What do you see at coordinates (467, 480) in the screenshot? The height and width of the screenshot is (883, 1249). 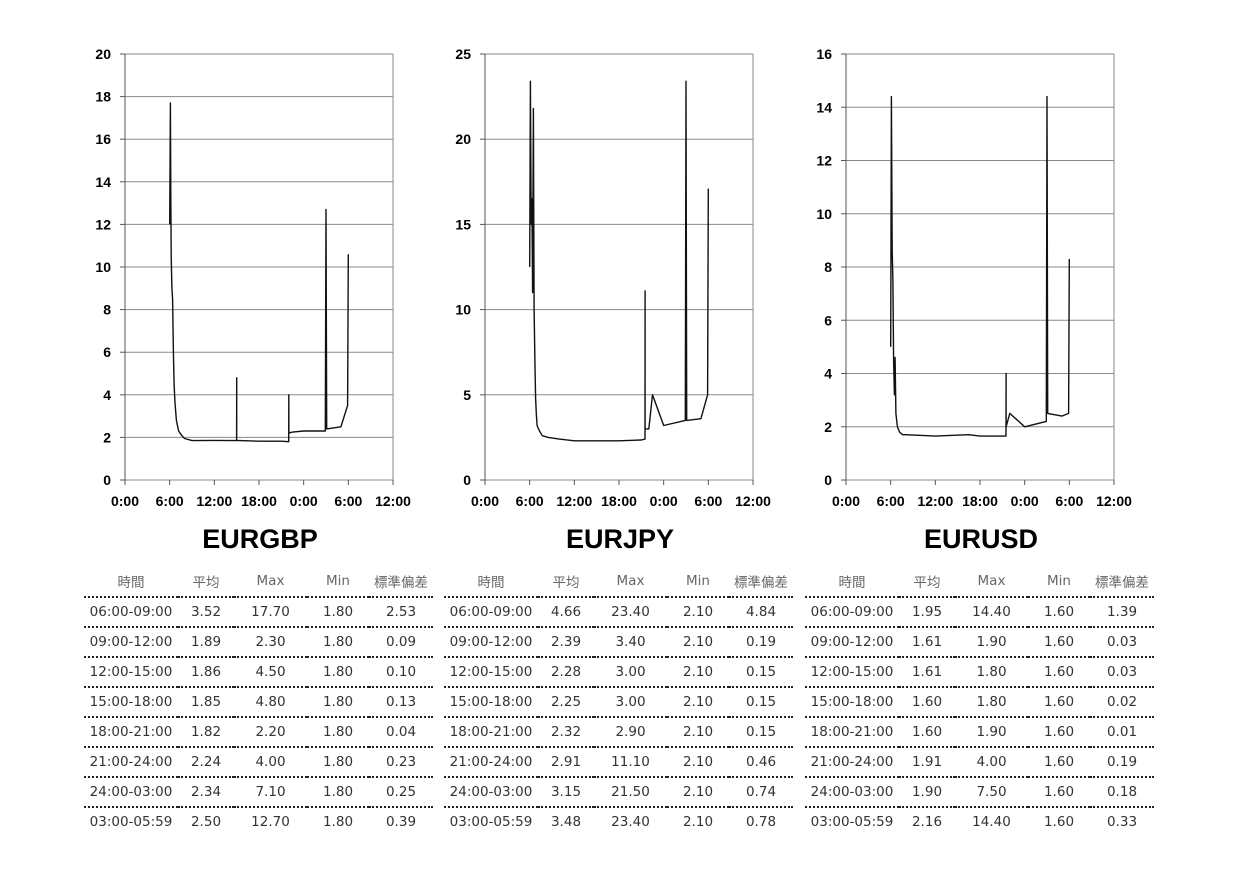 I see `y-tick-label: 0` at bounding box center [467, 480].